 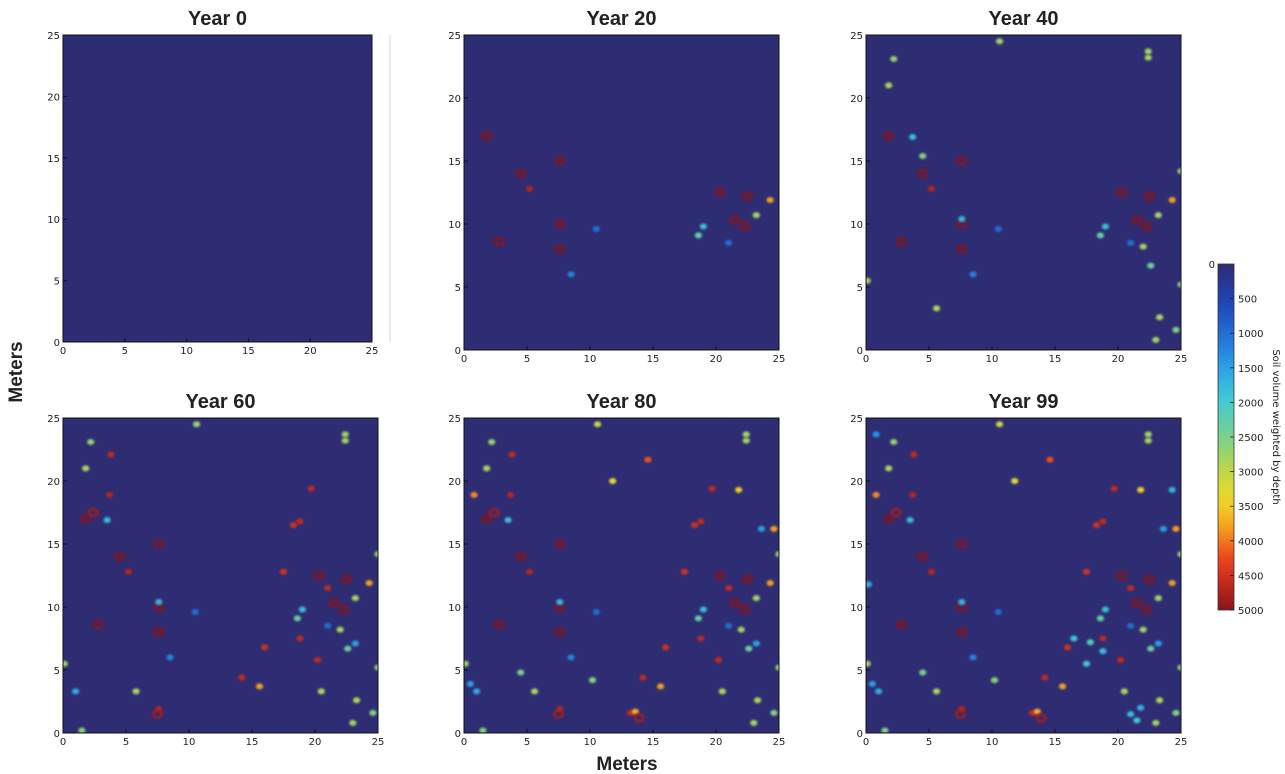 I want to click on heatmap-background, so click(x=1023, y=575).